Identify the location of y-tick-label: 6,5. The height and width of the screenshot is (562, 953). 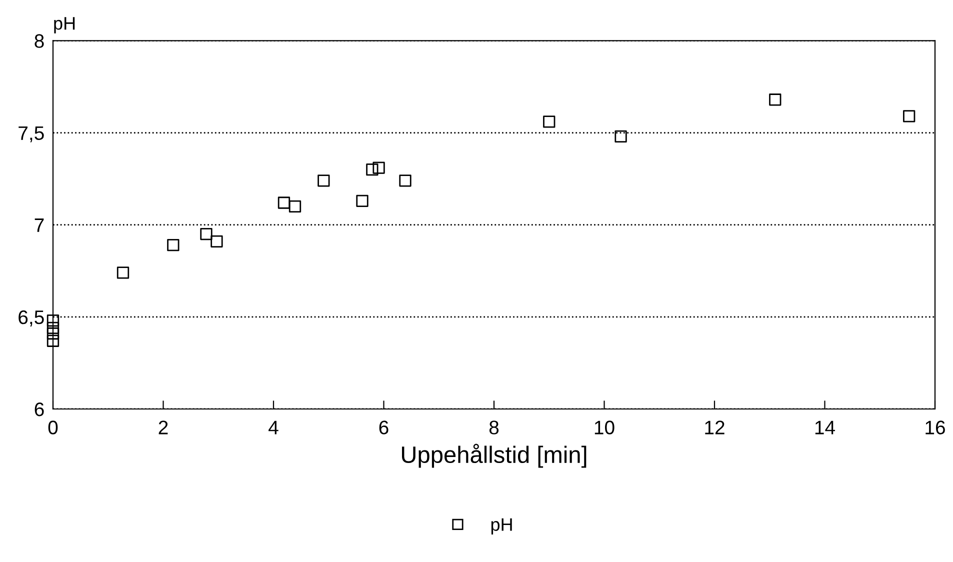
(31, 318).